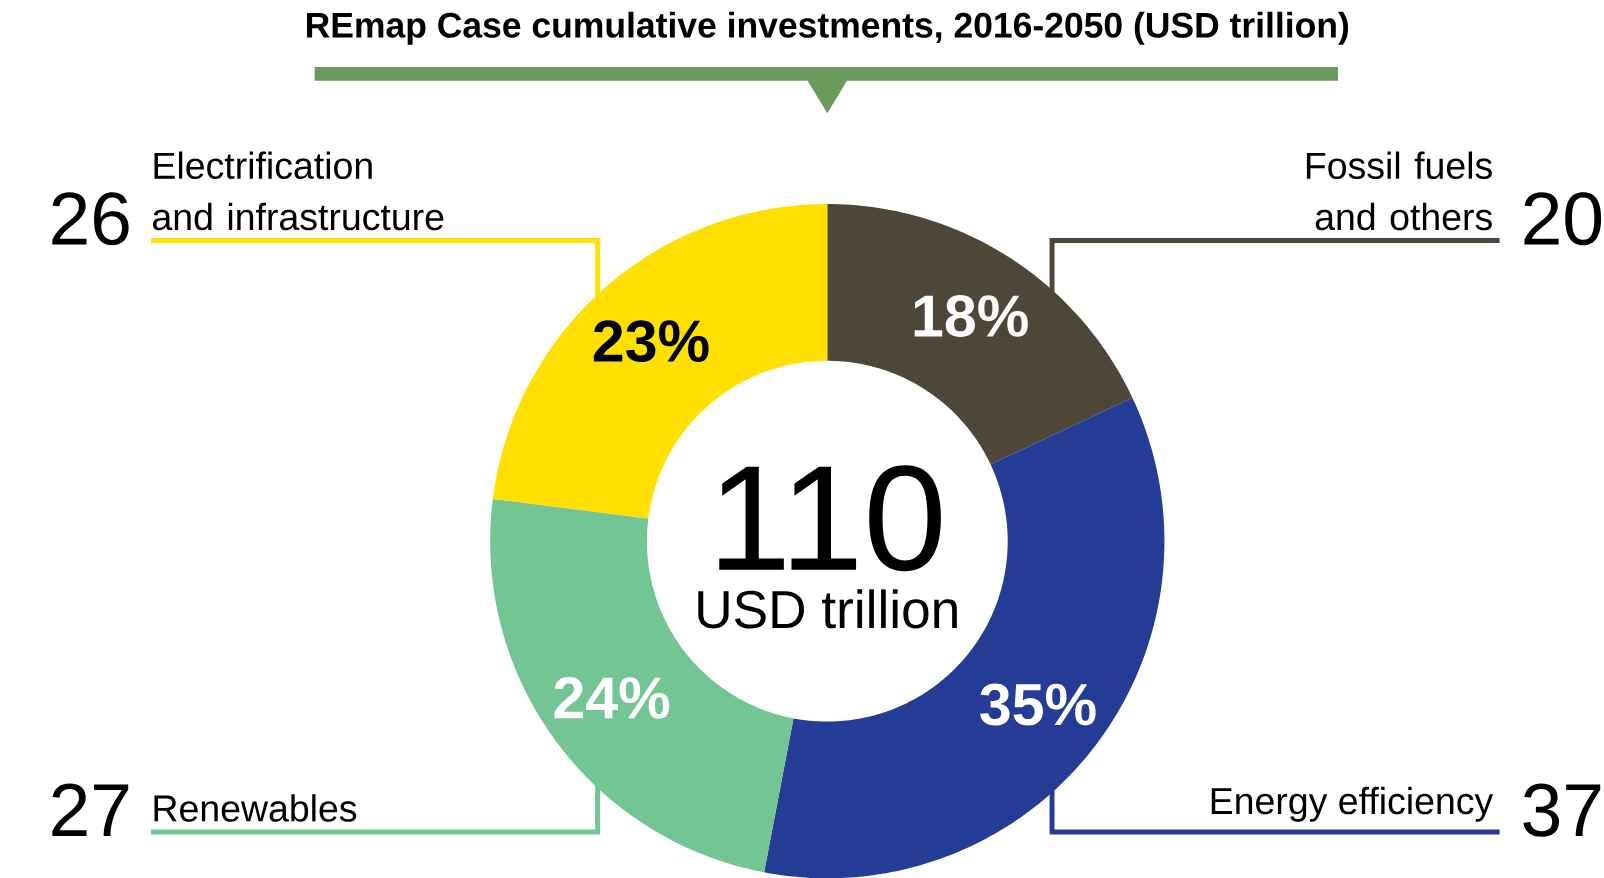 The height and width of the screenshot is (878, 1604). I want to click on data-label: 24%, so click(612, 697).